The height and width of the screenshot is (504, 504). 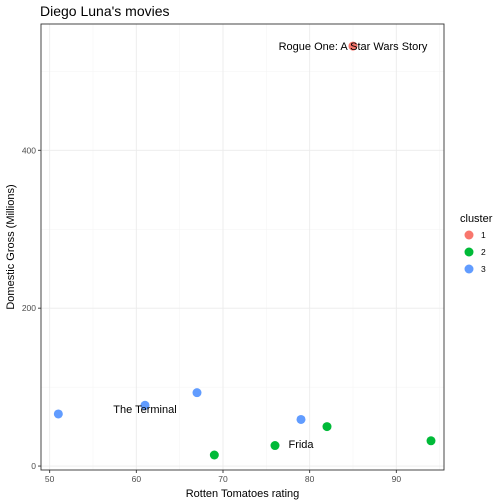 I want to click on legend-label: 3, so click(x=483, y=269).